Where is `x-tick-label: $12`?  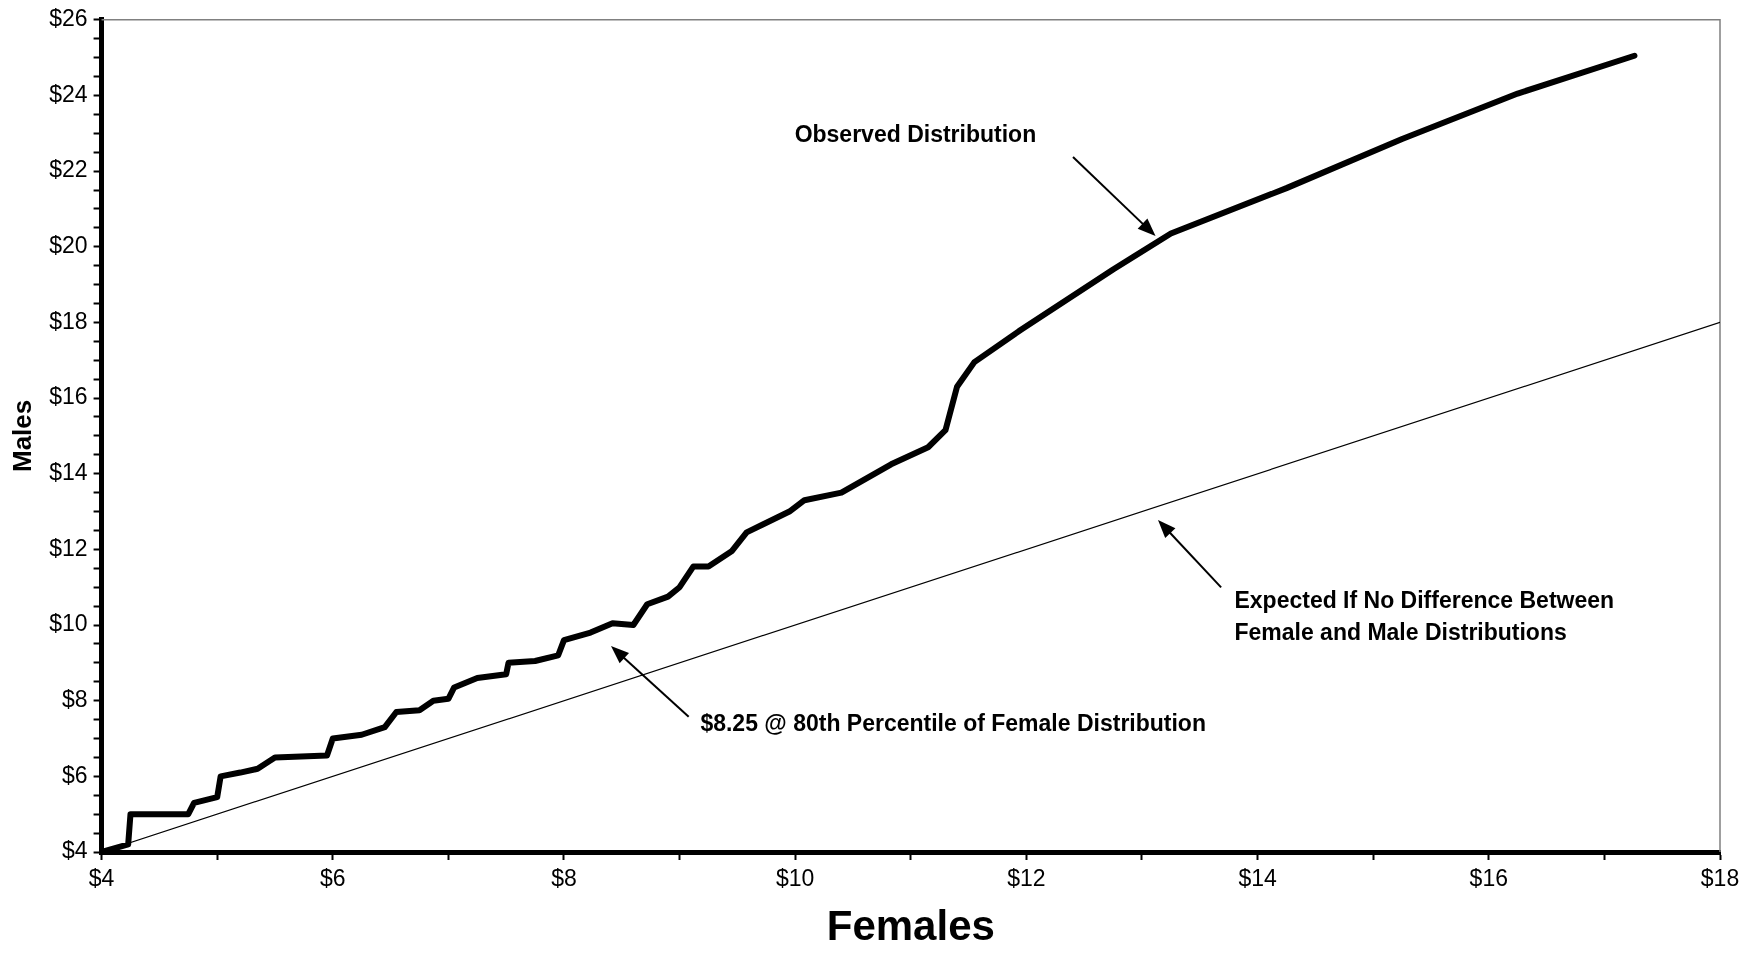 x-tick-label: $12 is located at coordinates (1026, 878).